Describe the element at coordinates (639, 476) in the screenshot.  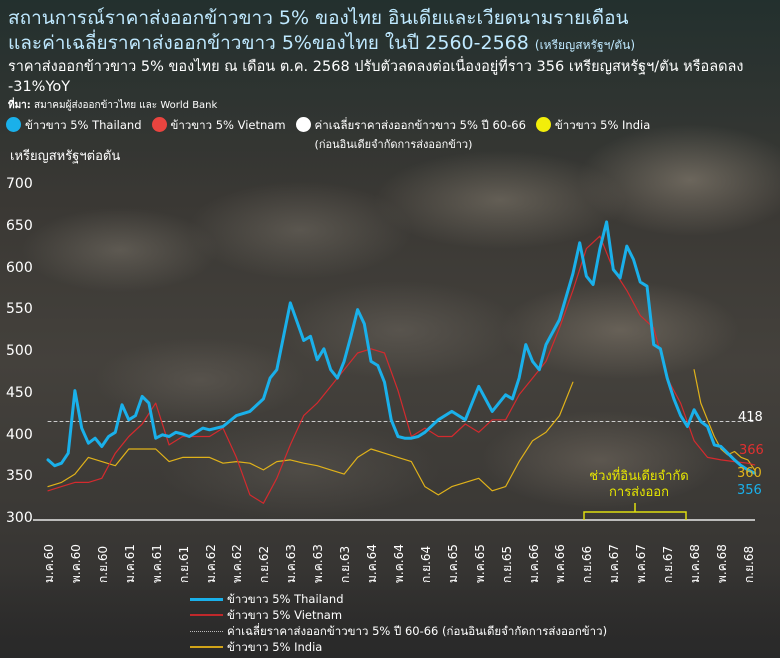
I see `restriction-label-line-1: ช่วงที่อินเดียจำกัด` at that location.